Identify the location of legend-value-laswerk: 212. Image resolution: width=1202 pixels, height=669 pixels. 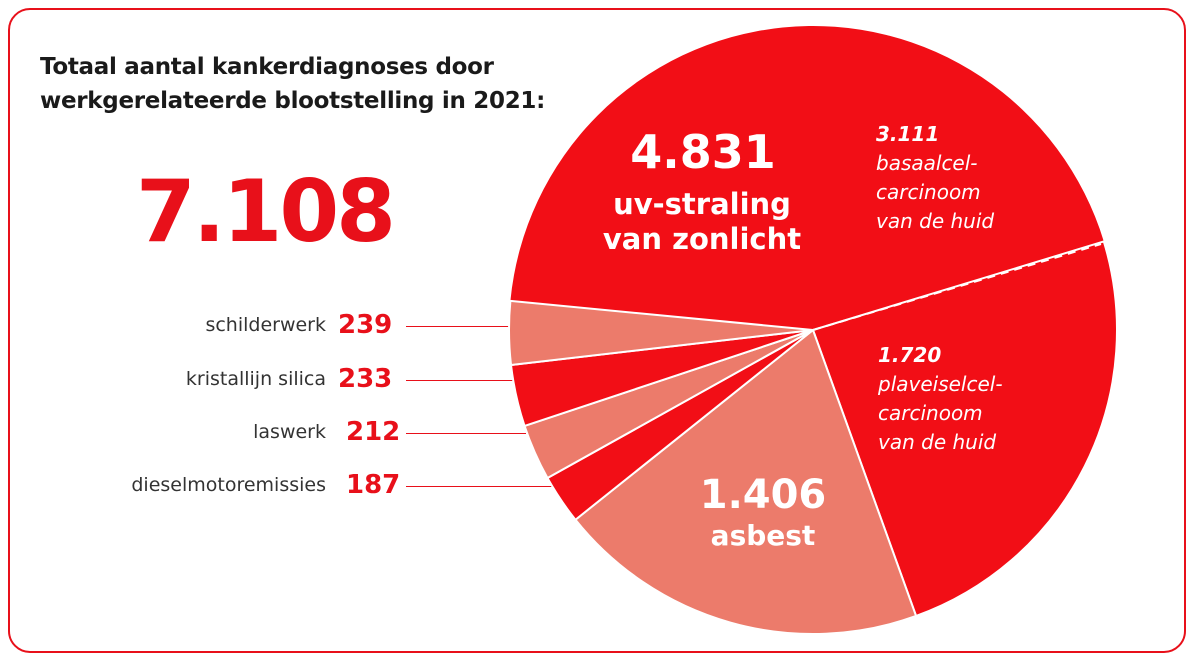
(373, 432).